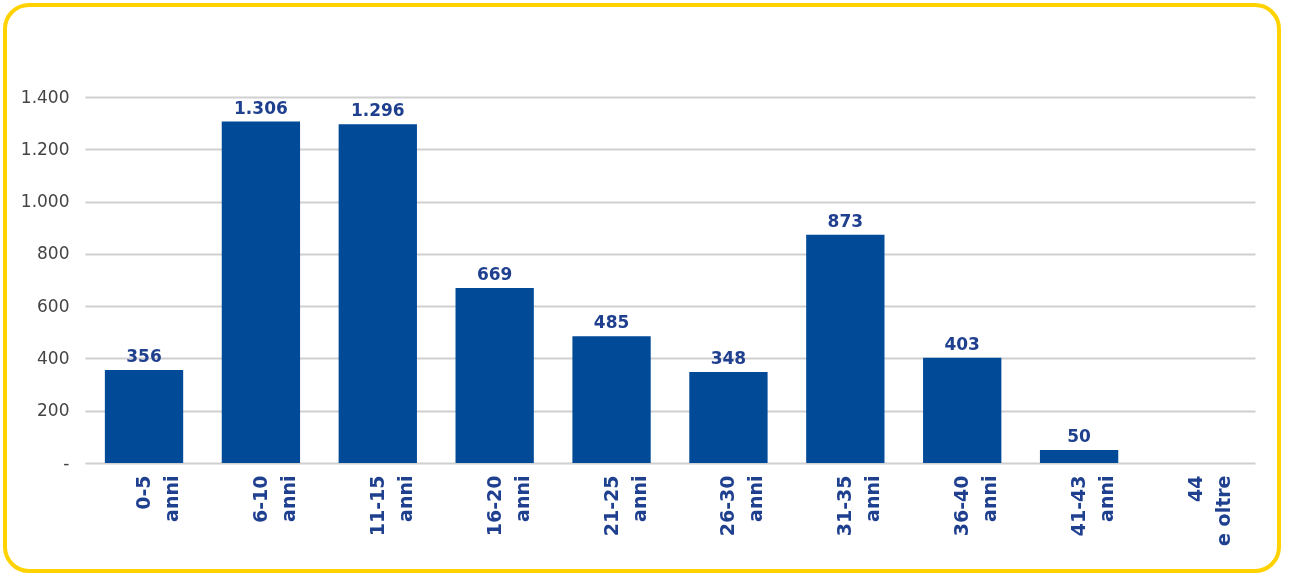 Image resolution: width=1290 pixels, height=583 pixels. What do you see at coordinates (261, 107) in the screenshot?
I see `data-label: 1.306` at bounding box center [261, 107].